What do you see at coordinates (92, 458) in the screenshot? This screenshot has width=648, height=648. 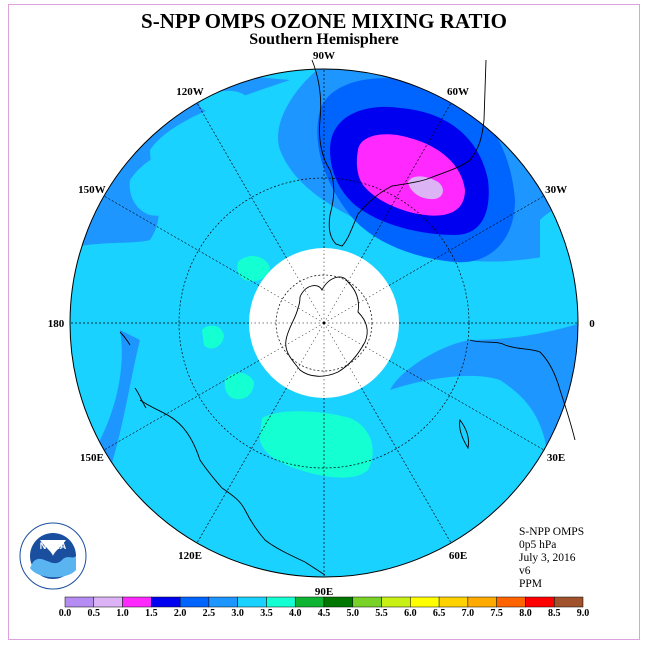 I see `longitude-label: 150E` at bounding box center [92, 458].